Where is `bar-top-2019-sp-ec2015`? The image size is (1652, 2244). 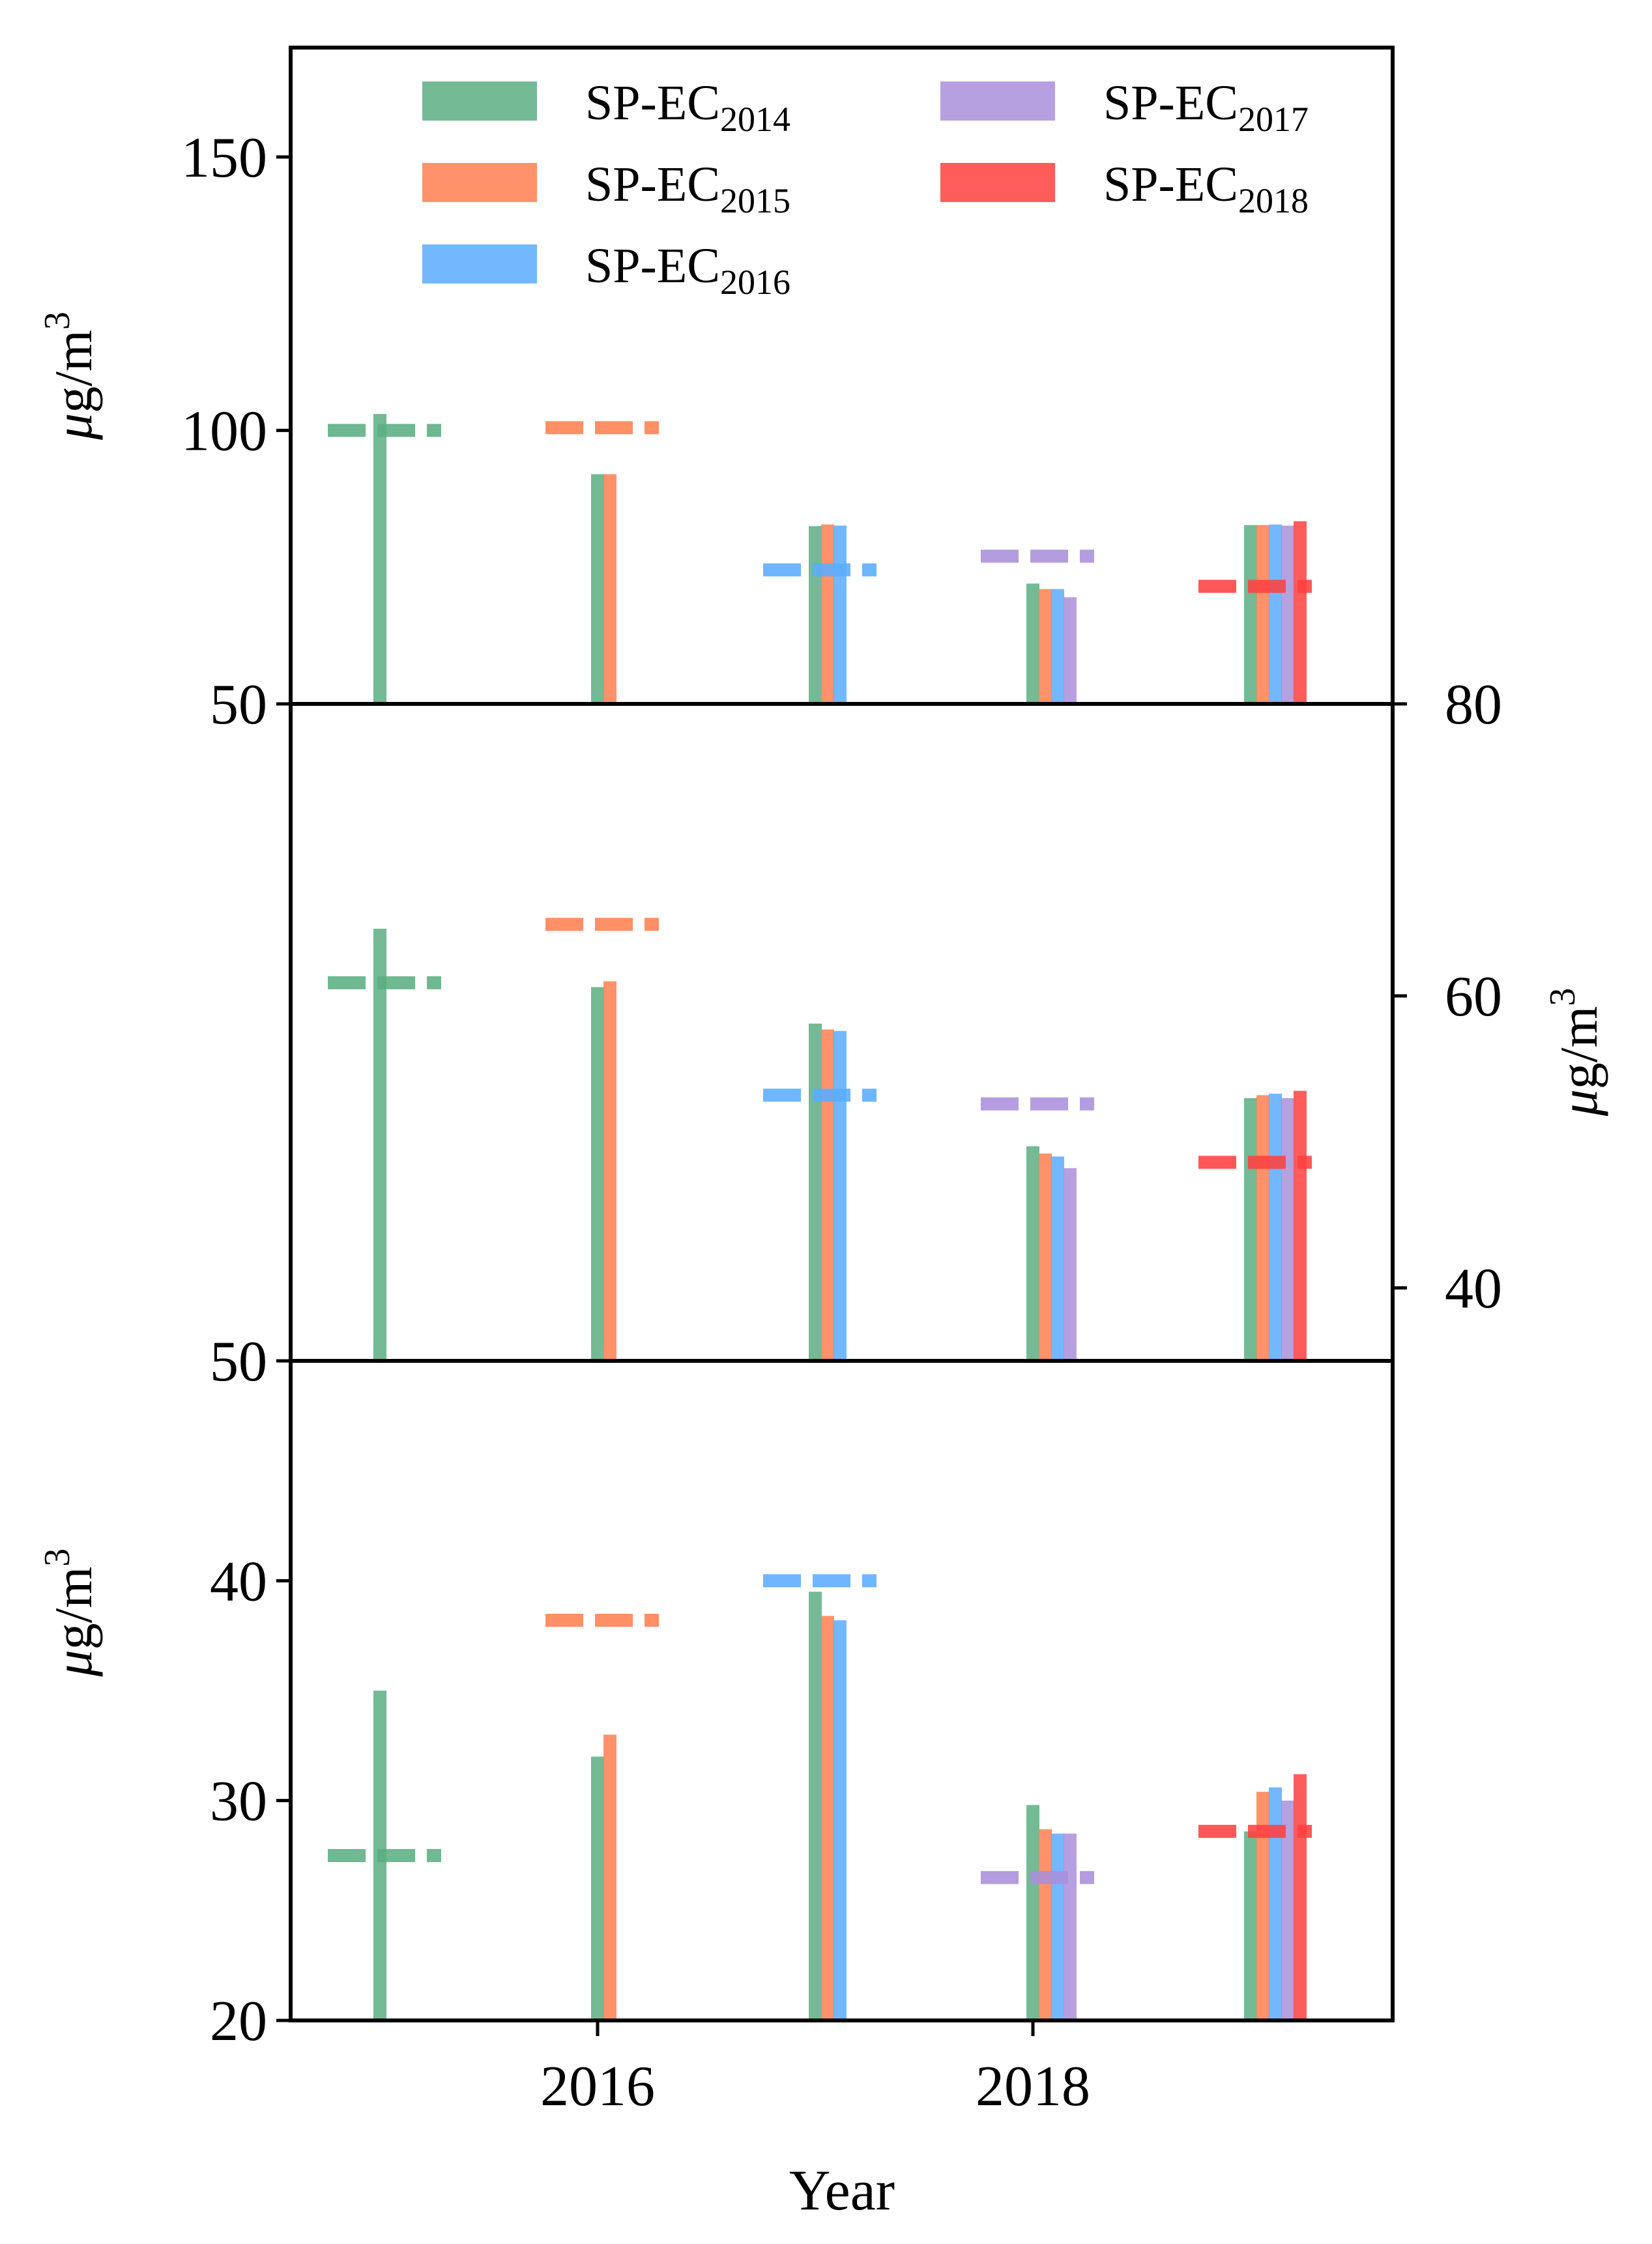
bar-top-2019-sp-ec2015 is located at coordinates (1262, 614).